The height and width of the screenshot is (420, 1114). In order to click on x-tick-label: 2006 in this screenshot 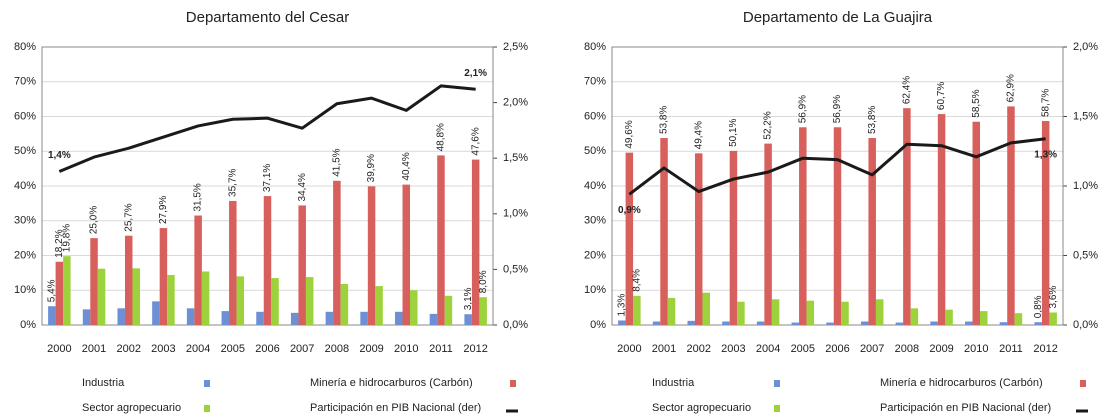, I will do `click(837, 349)`.